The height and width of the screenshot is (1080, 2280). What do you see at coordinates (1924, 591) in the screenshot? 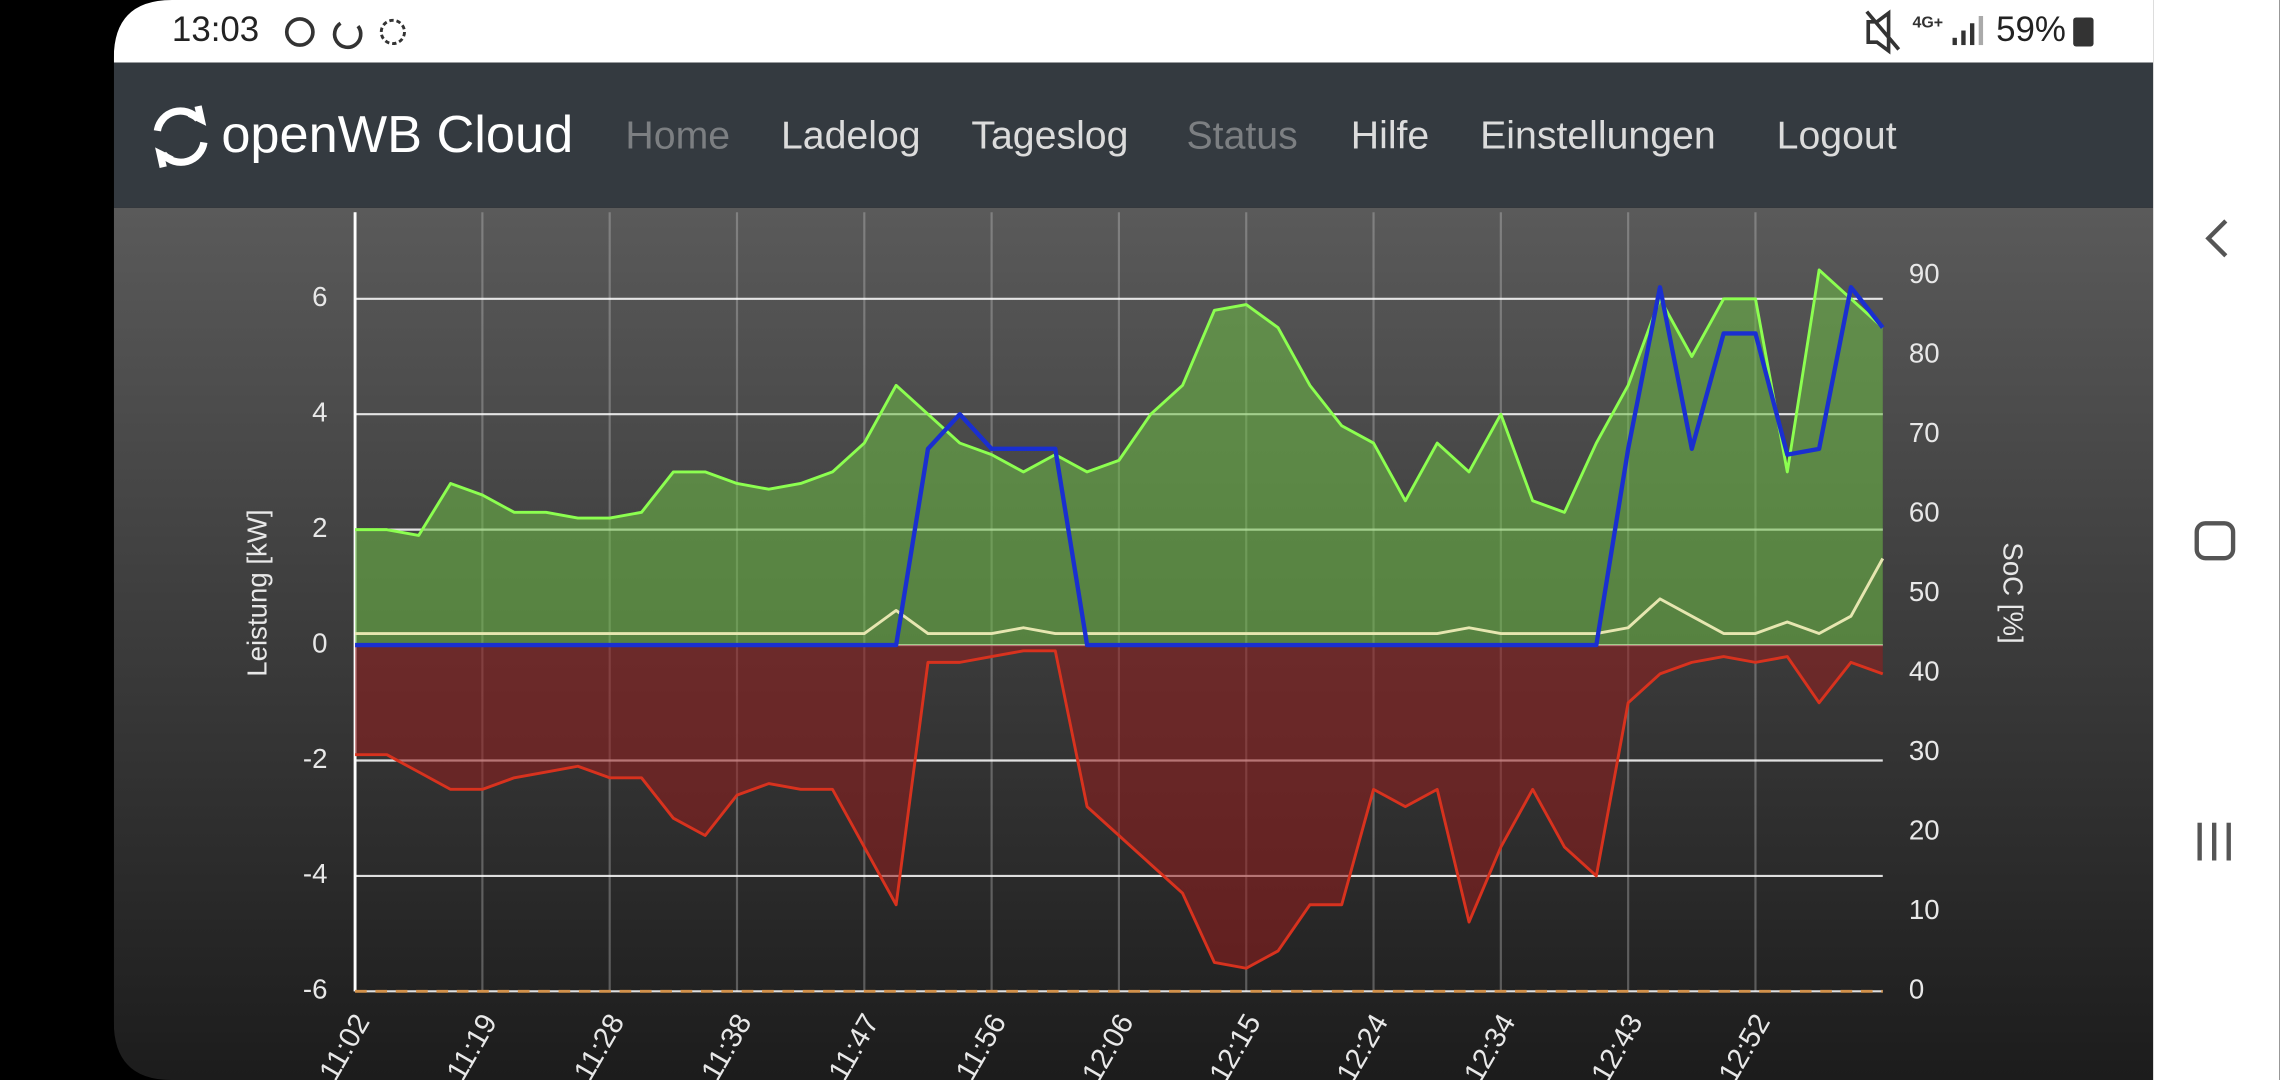
I see `y2-tick-label: 50` at bounding box center [1924, 591].